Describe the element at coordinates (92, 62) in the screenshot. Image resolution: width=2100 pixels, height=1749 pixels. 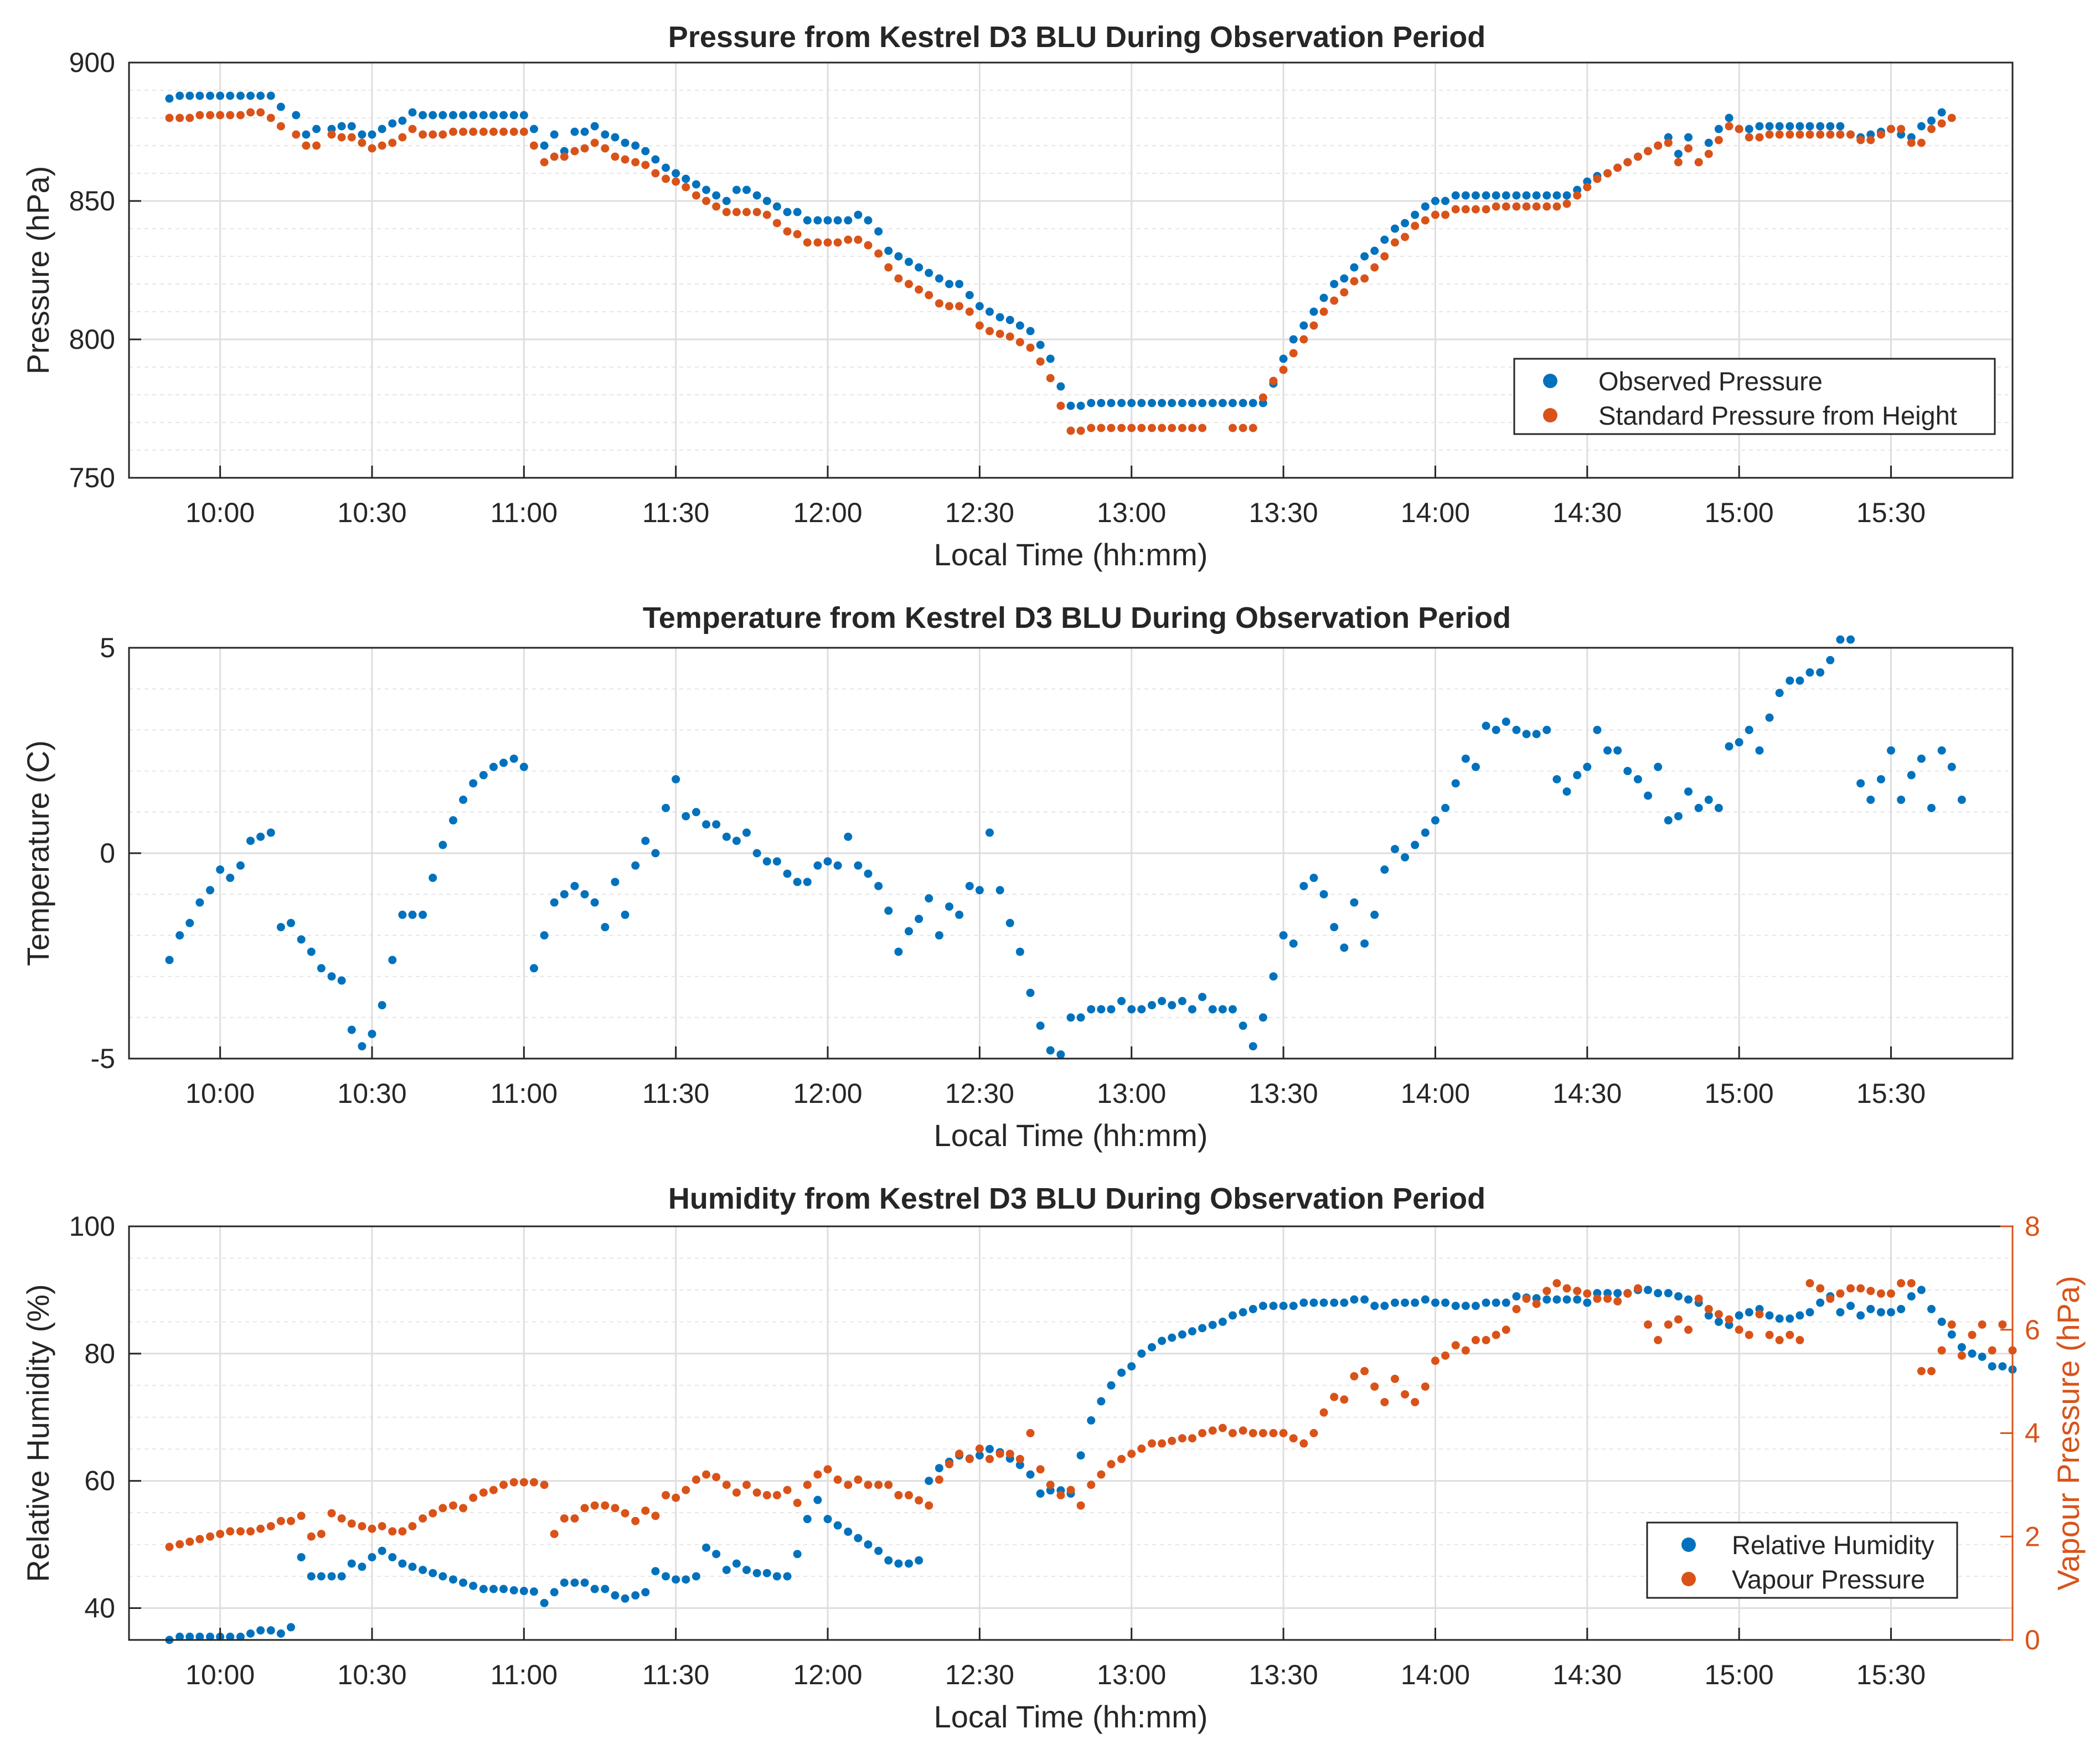
I see `y-tick-label: 900` at that location.